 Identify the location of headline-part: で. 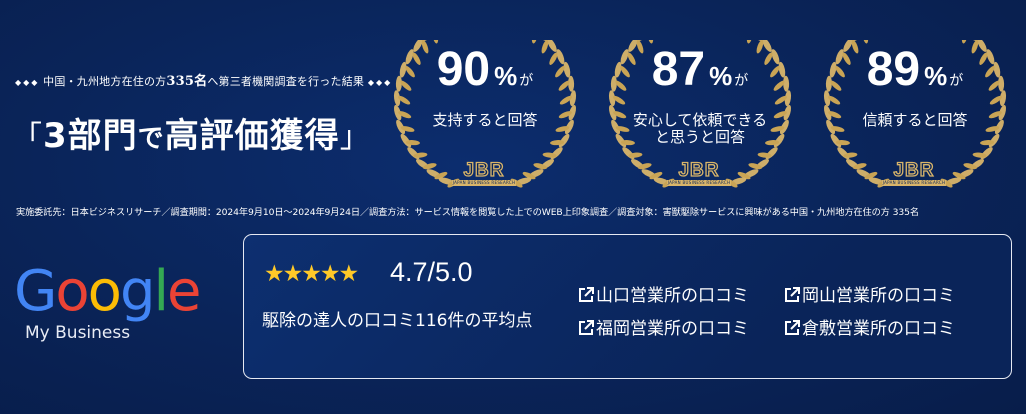
(151, 139).